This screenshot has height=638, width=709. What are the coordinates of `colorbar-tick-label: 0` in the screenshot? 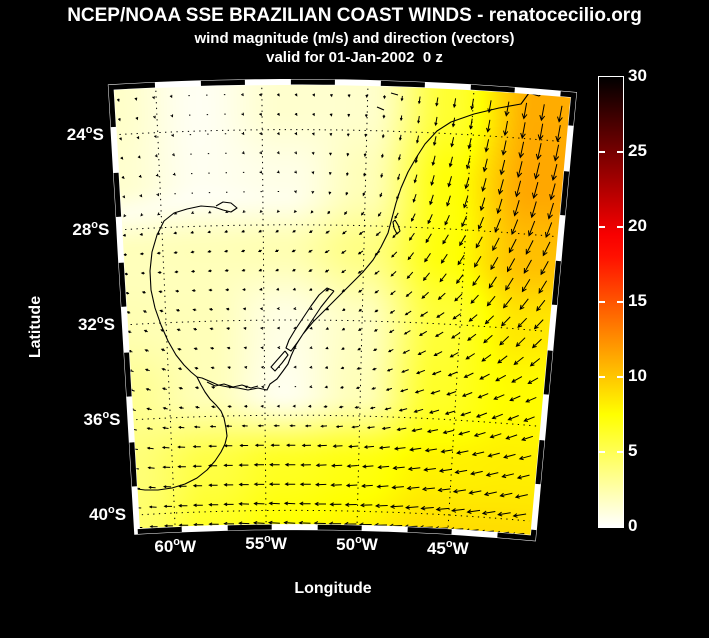 It's located at (633, 525).